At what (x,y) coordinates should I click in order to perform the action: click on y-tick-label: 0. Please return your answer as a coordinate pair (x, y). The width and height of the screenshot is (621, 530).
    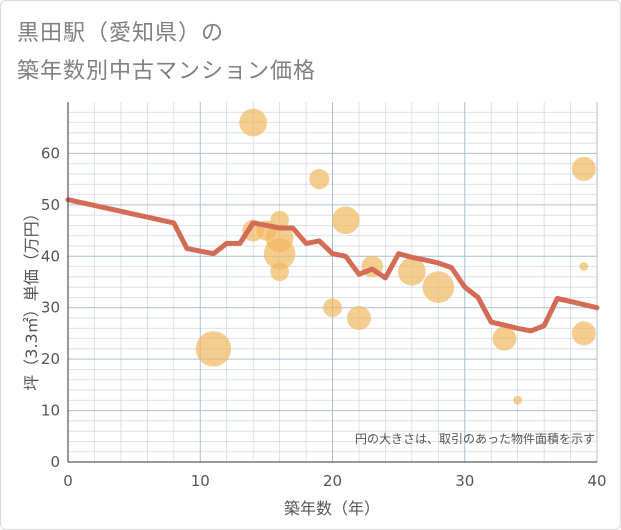
    Looking at the image, I should click on (55, 462).